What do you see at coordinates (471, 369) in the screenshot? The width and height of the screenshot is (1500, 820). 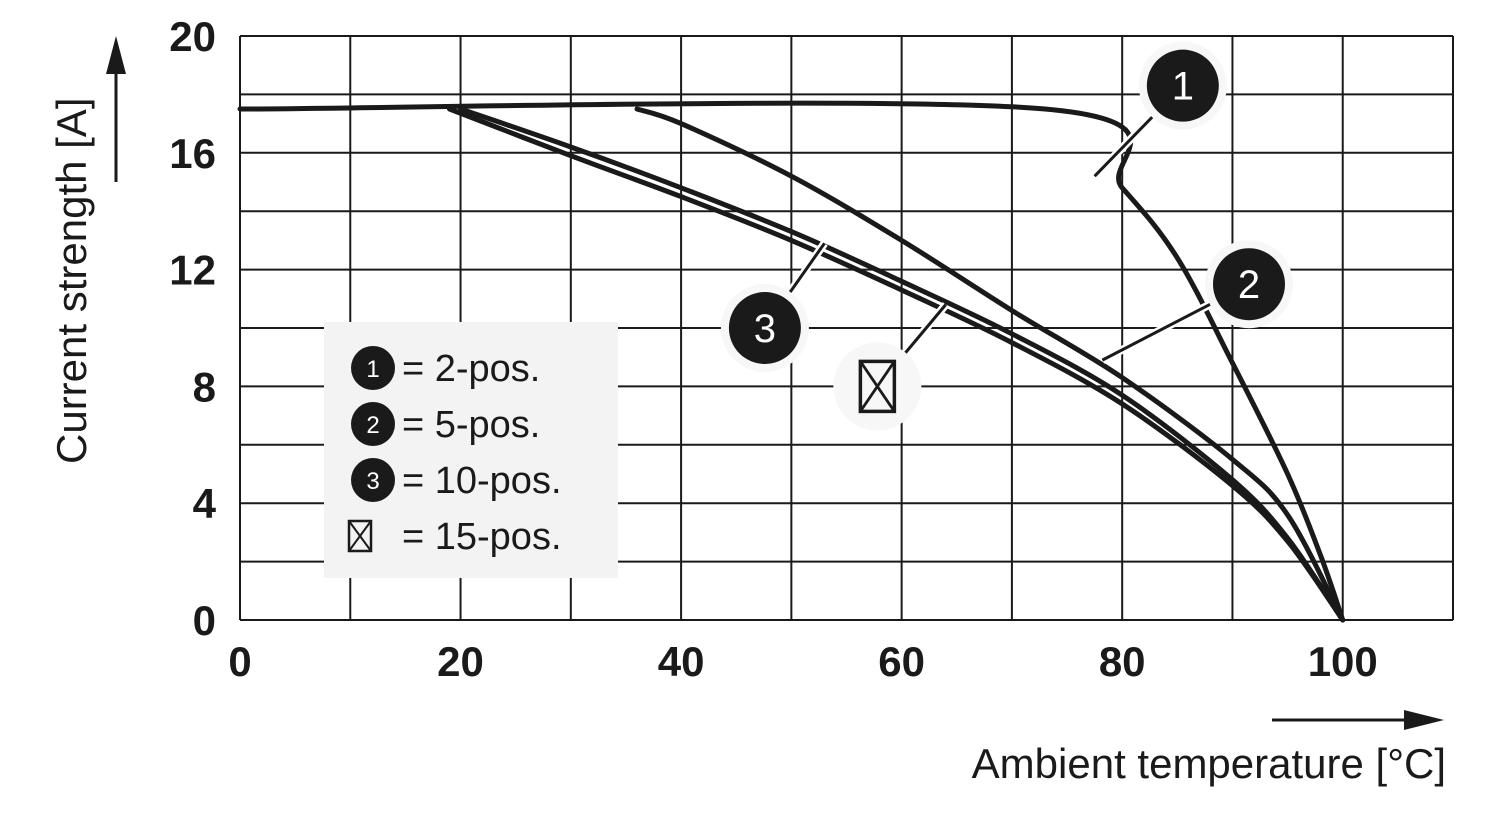 I see `legend-text: = 2-pos.` at bounding box center [471, 369].